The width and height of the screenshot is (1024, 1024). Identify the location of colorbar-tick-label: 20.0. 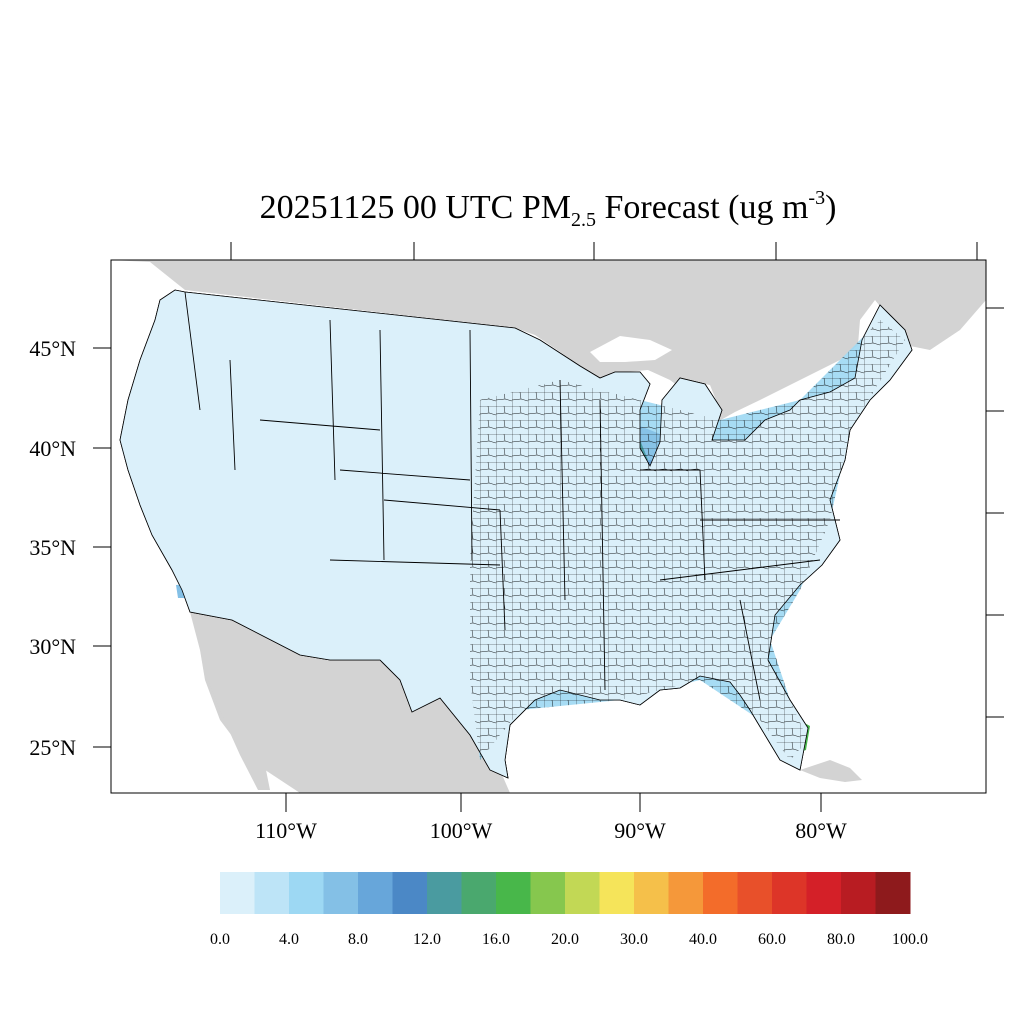
(565, 939).